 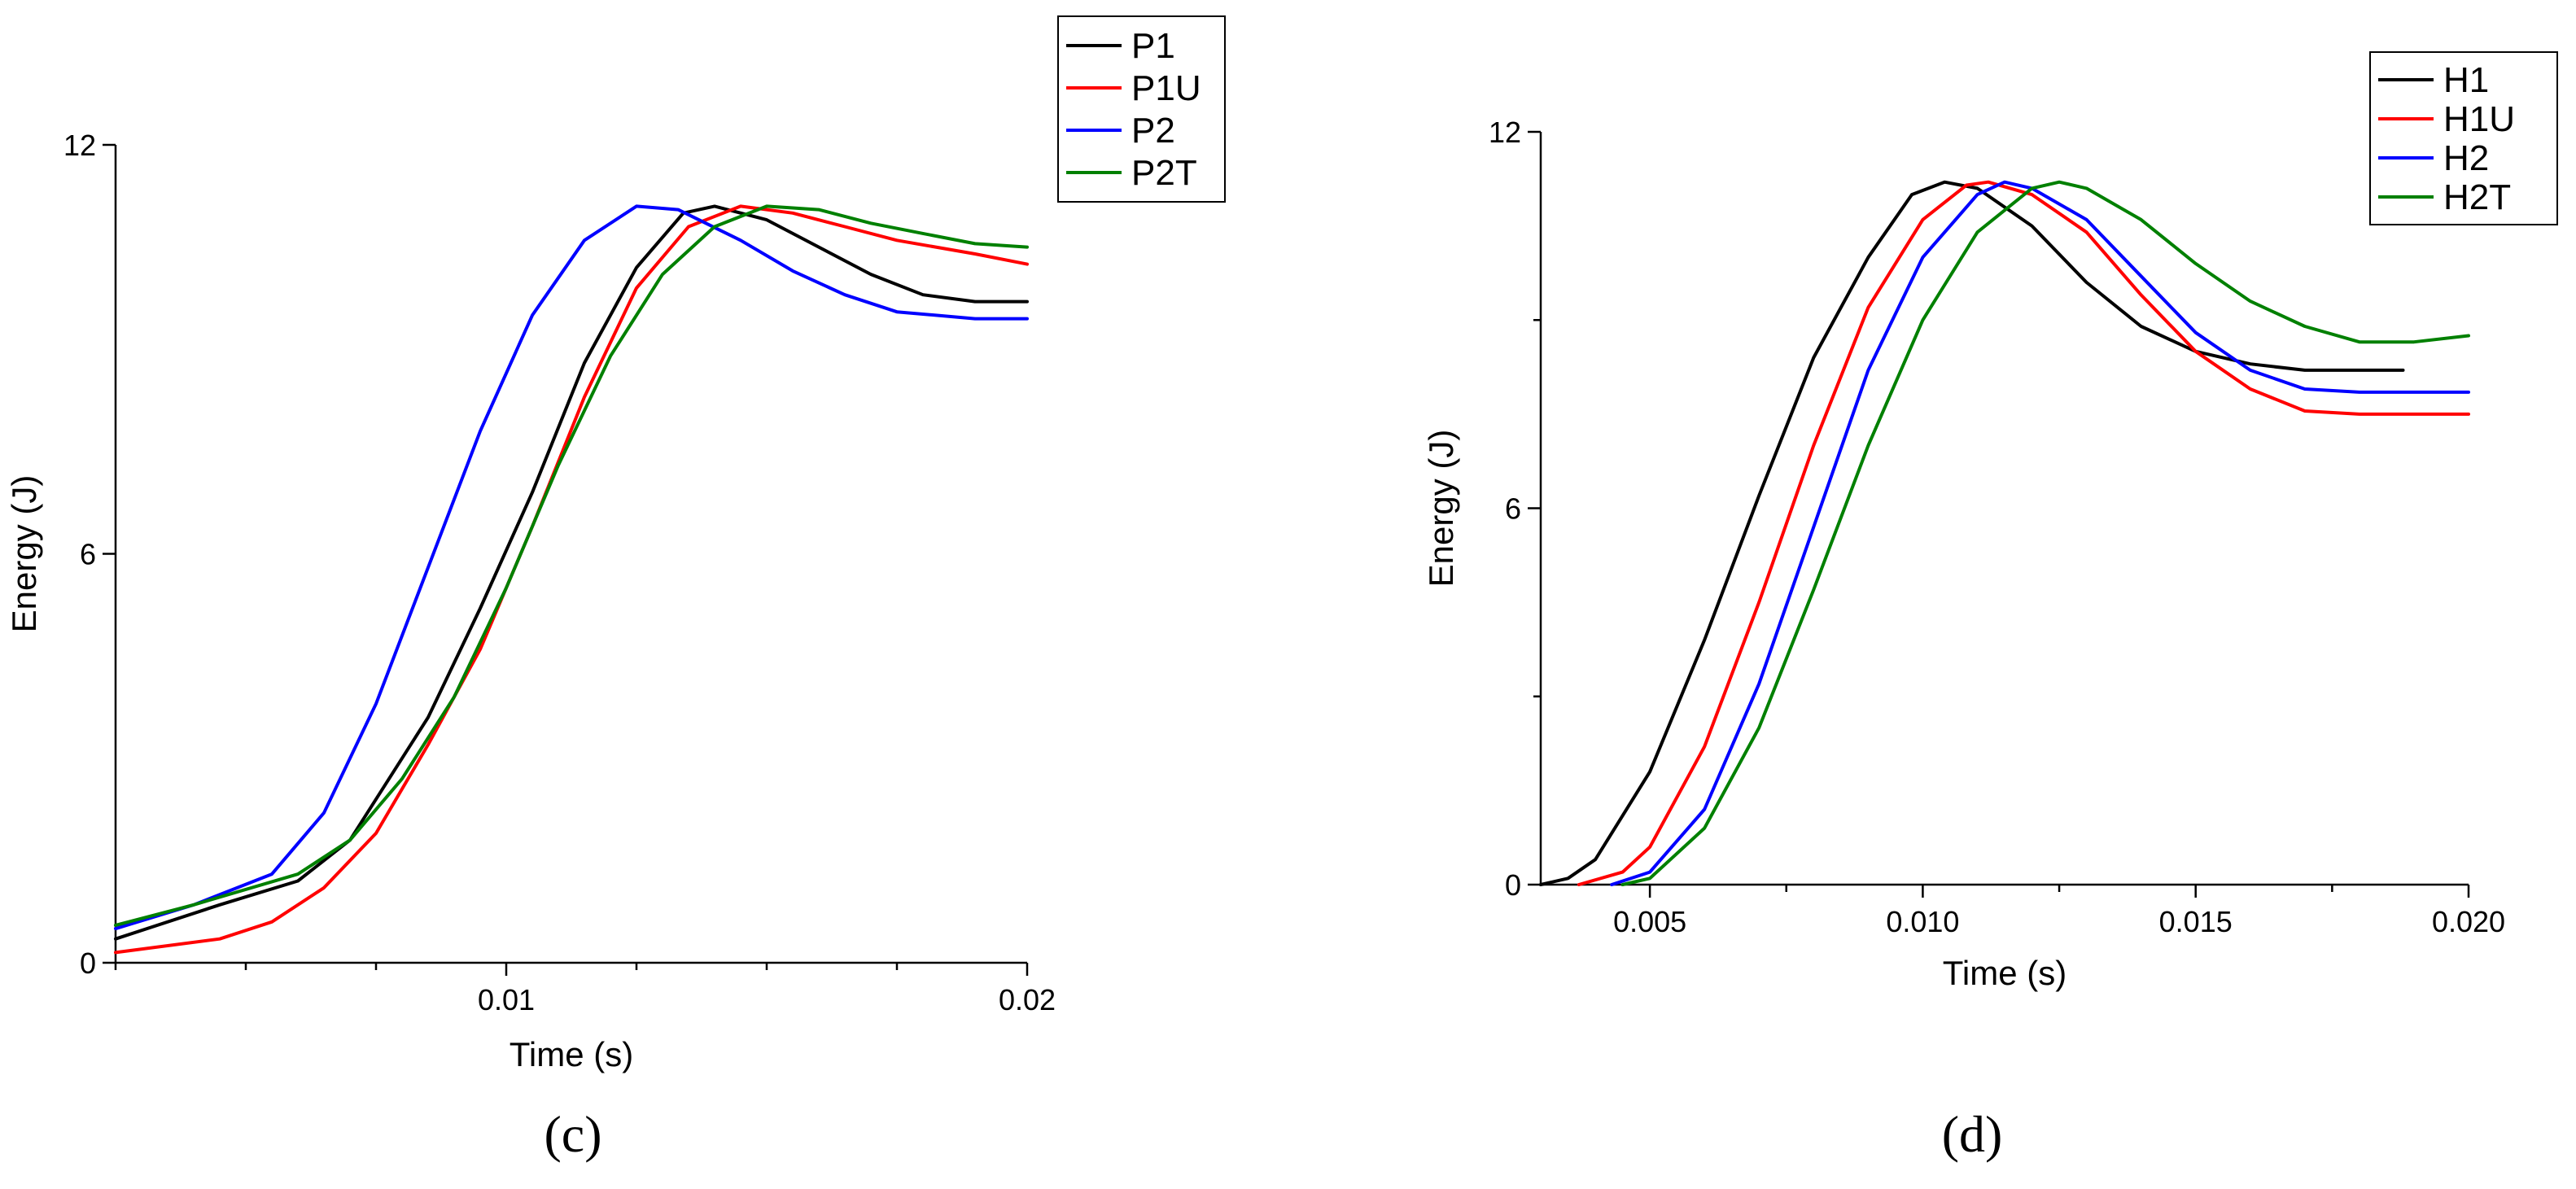 What do you see at coordinates (1649, 921) in the screenshot?
I see `x-tick-label: 0.005` at bounding box center [1649, 921].